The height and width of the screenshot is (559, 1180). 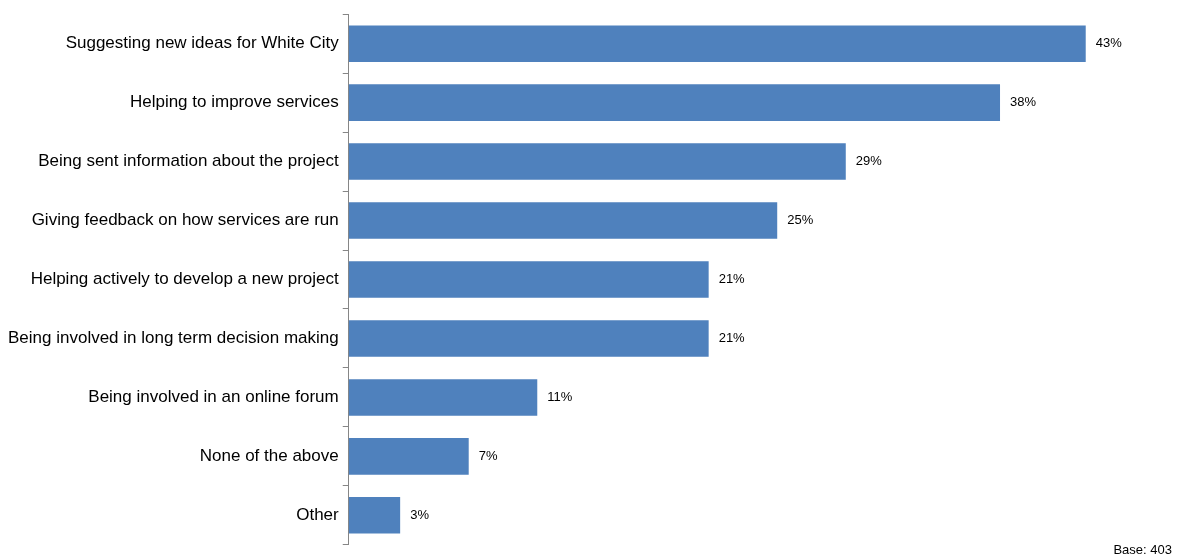 I want to click on data-label: 3%, so click(x=420, y=514).